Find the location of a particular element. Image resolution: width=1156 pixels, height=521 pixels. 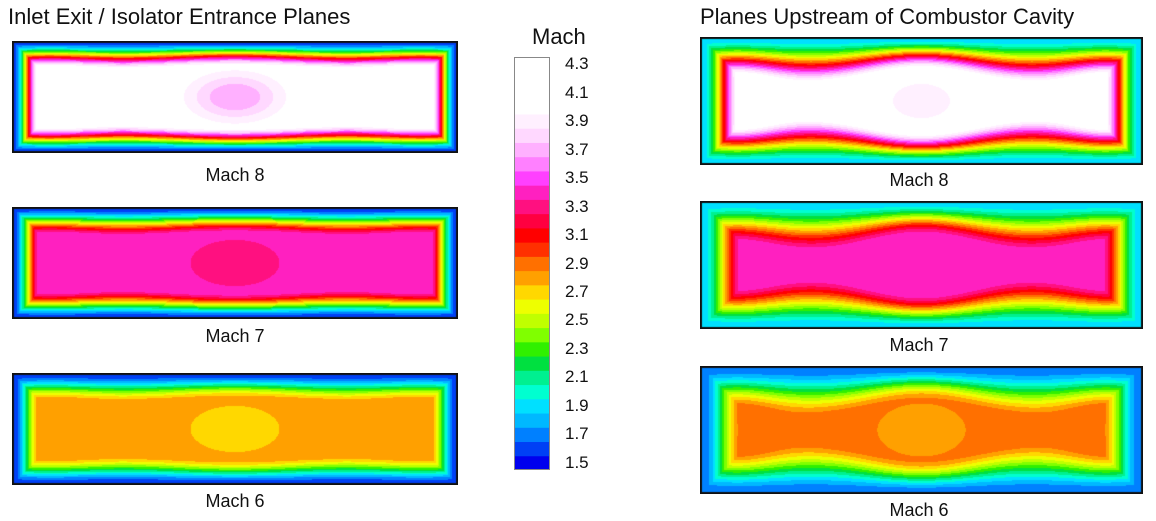

colorbar-tick-label: 3.5 is located at coordinates (577, 178).